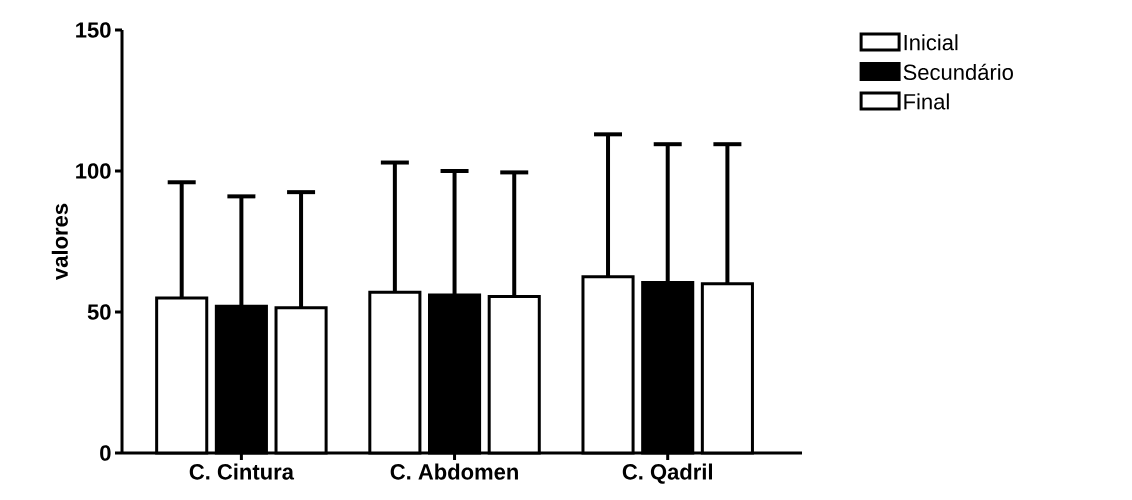 Image resolution: width=1132 pixels, height=500 pixels. Describe the element at coordinates (931, 42) in the screenshot. I see `legend-label: Inicial` at that location.